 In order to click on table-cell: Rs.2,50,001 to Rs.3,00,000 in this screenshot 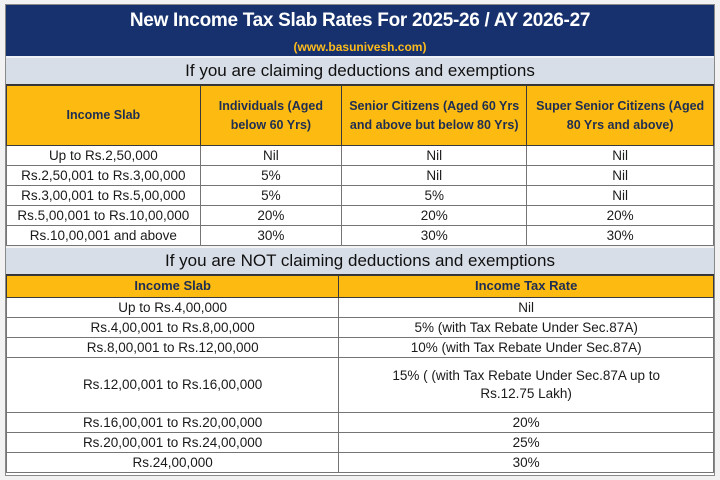, I will do `click(103, 175)`.